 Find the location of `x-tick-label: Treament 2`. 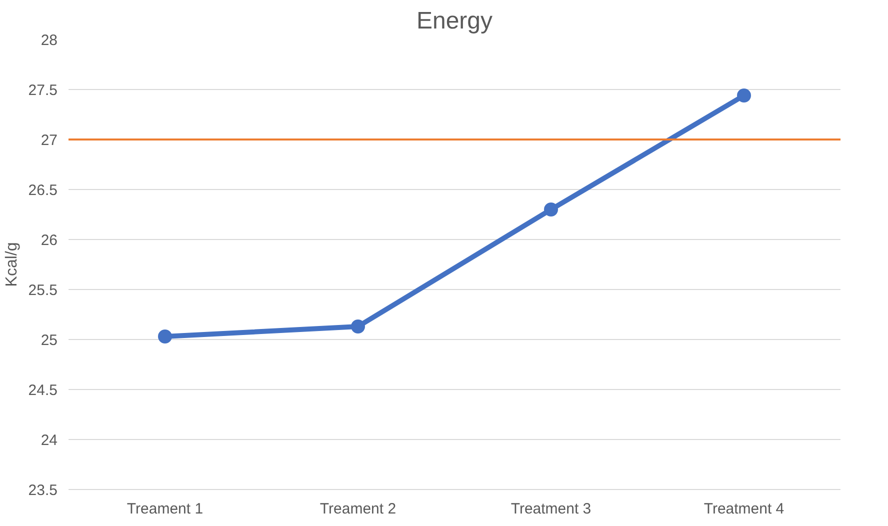

x-tick-label: Treament 2 is located at coordinates (358, 509).